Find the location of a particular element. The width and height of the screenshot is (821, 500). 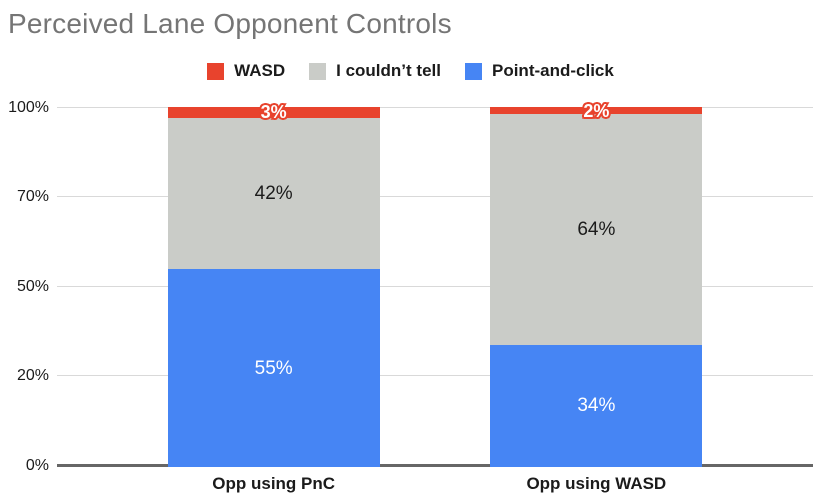

legend: WASD I couldn’t tell Point-and-click is located at coordinates (410, 71).